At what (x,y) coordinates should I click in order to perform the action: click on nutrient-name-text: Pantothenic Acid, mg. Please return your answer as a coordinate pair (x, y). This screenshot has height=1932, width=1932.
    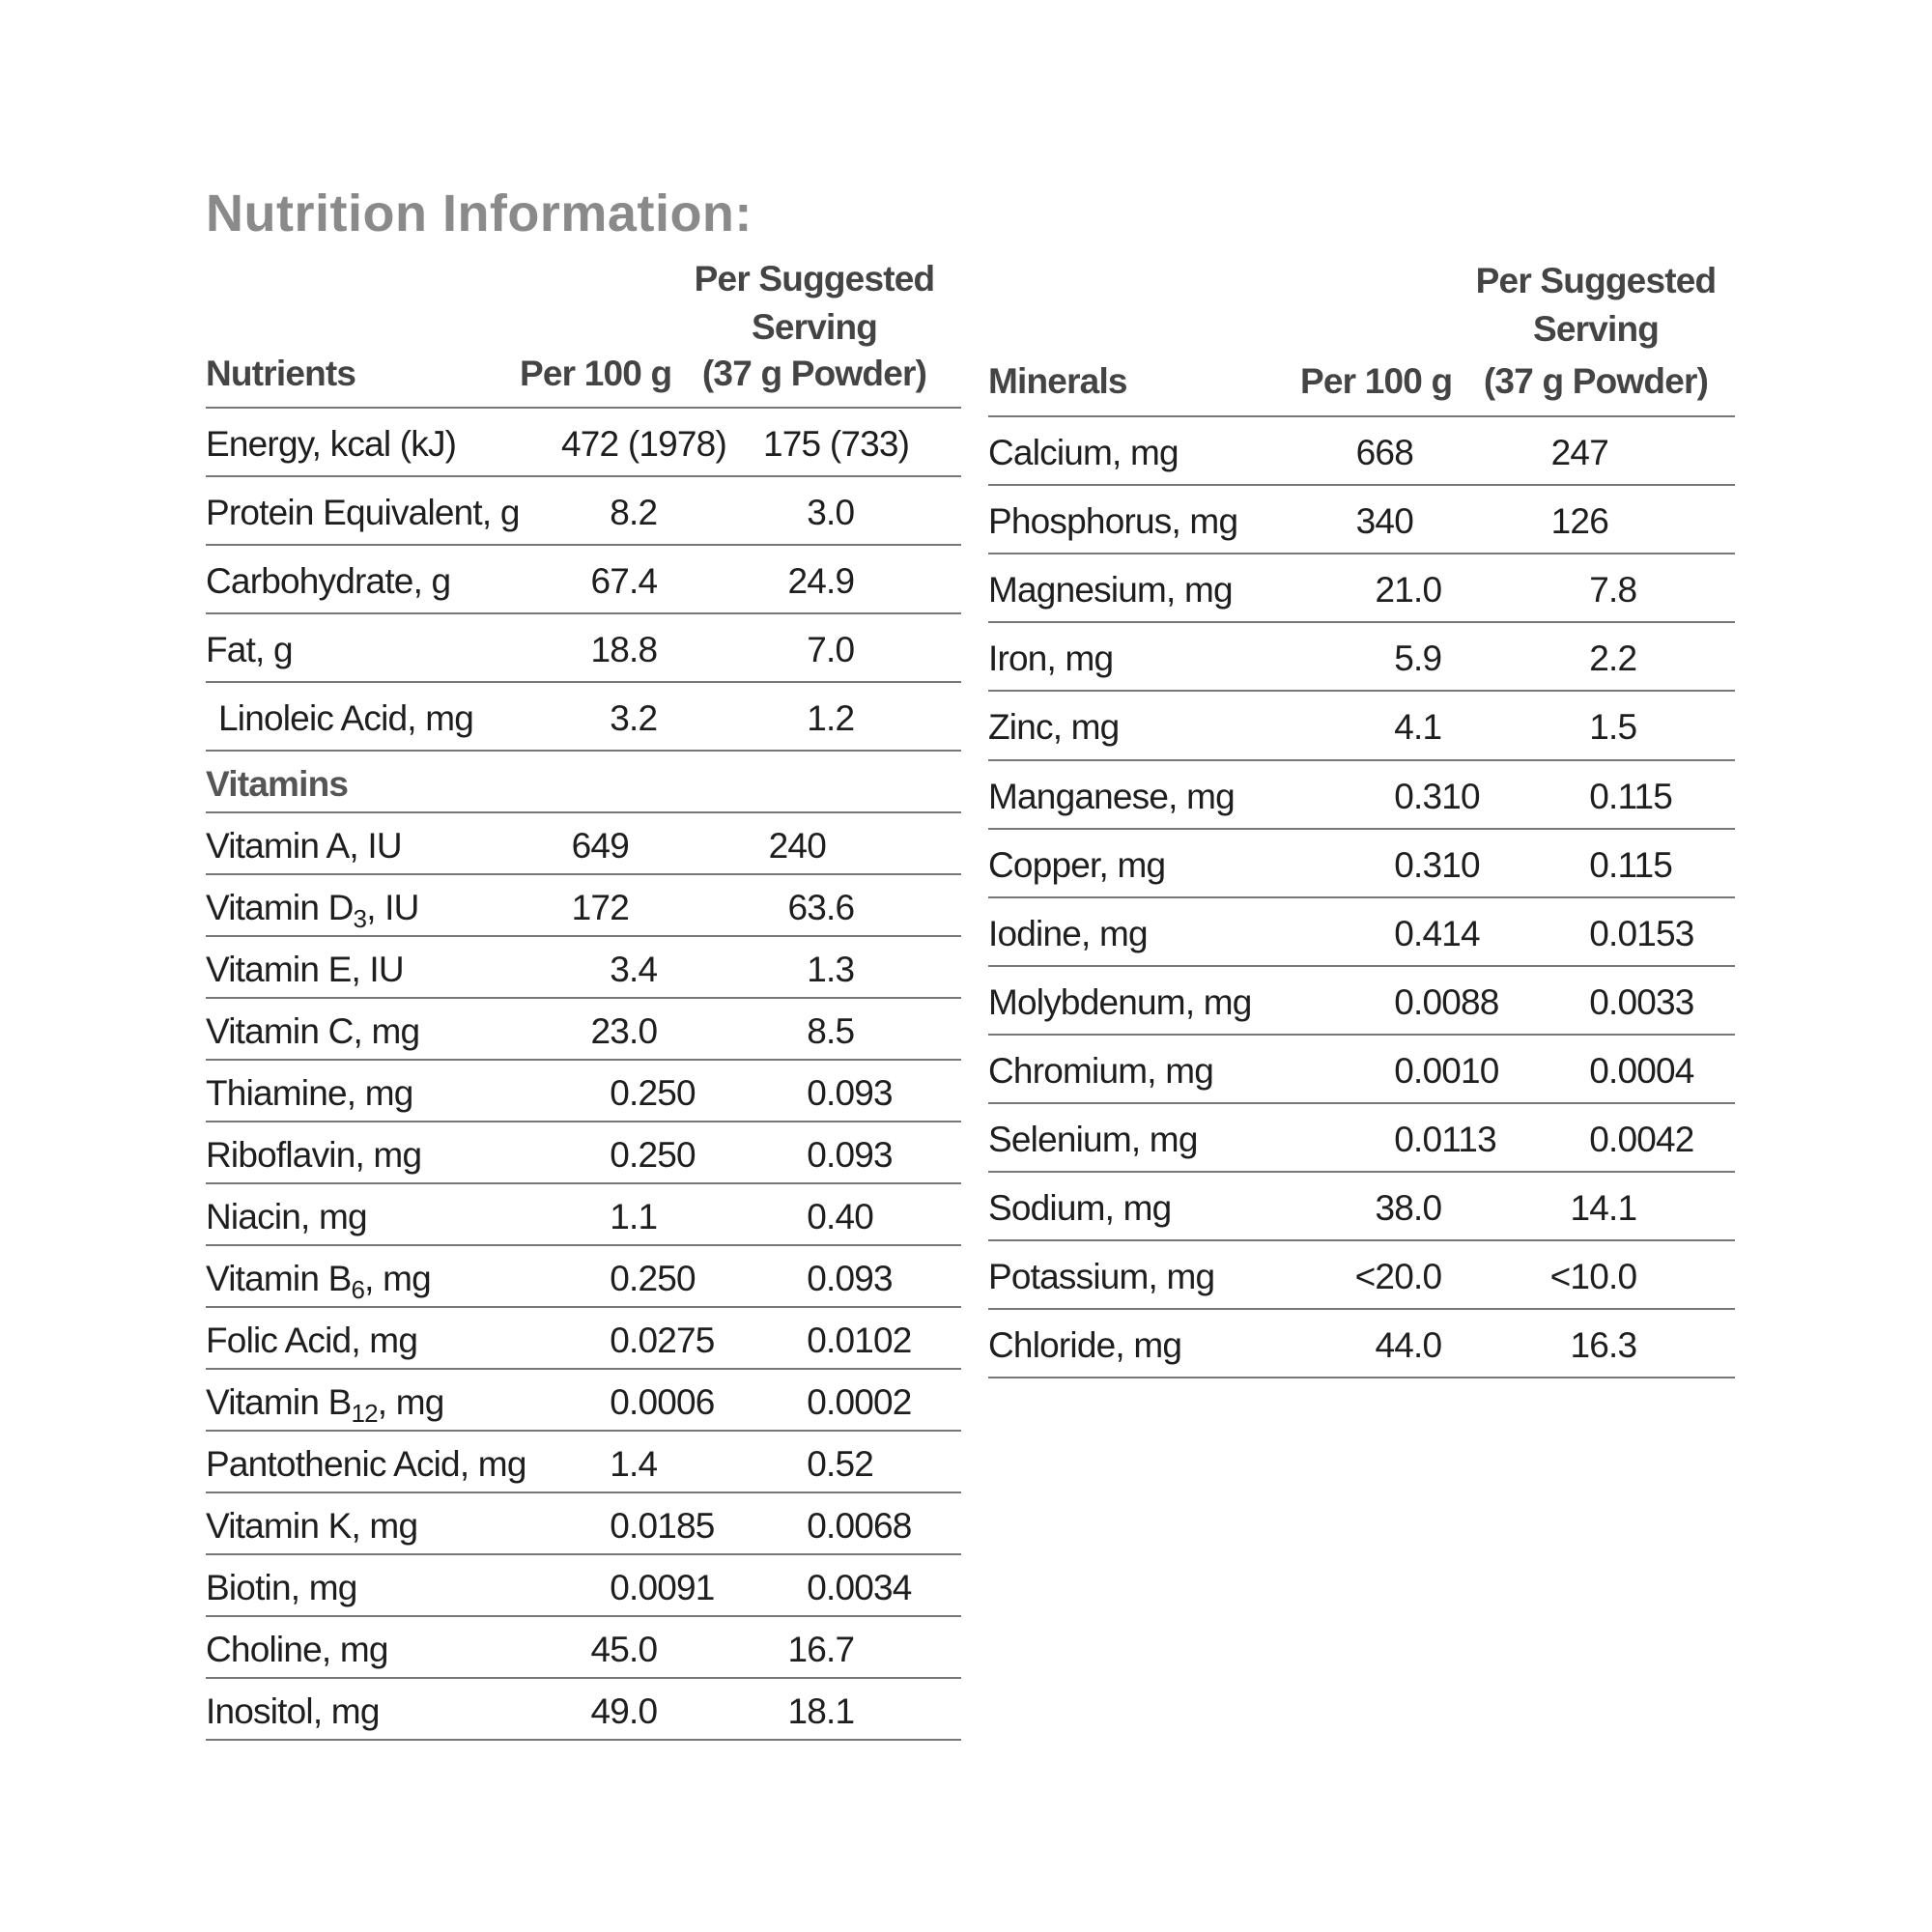
    Looking at the image, I should click on (366, 1463).